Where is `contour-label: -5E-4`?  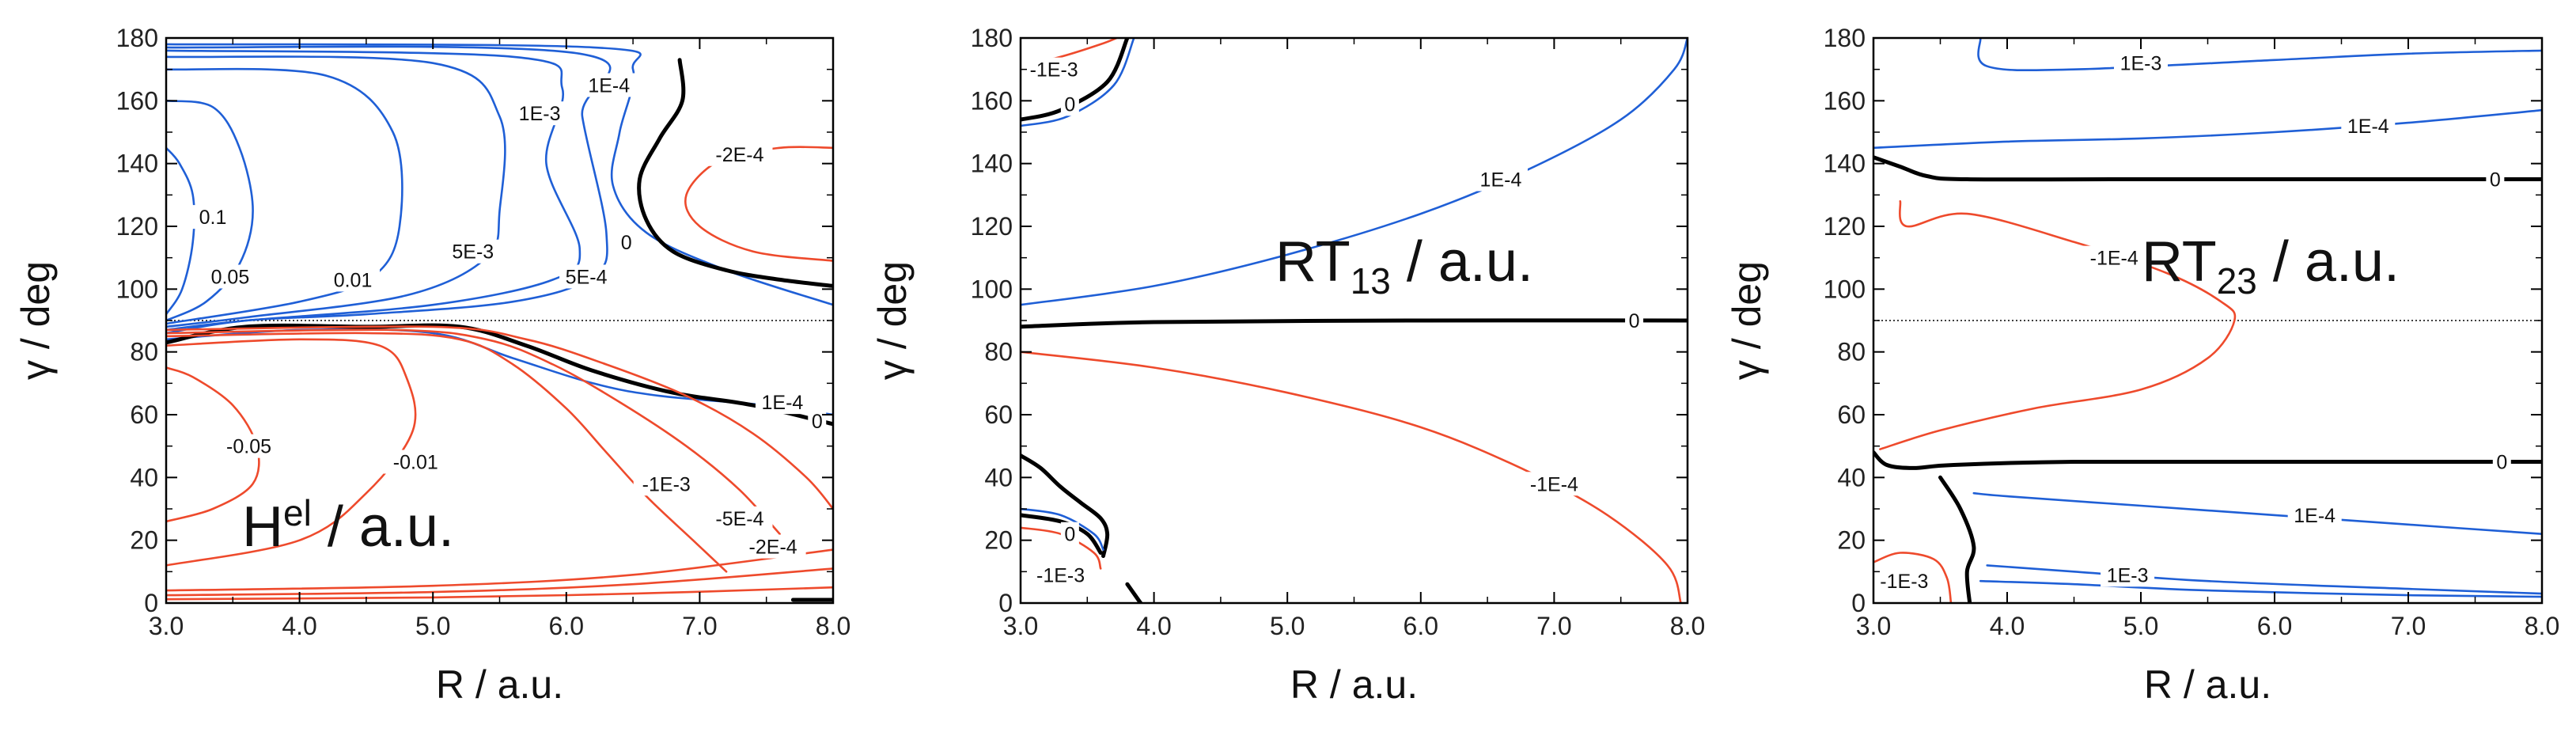 contour-label: -5E-4 is located at coordinates (739, 519).